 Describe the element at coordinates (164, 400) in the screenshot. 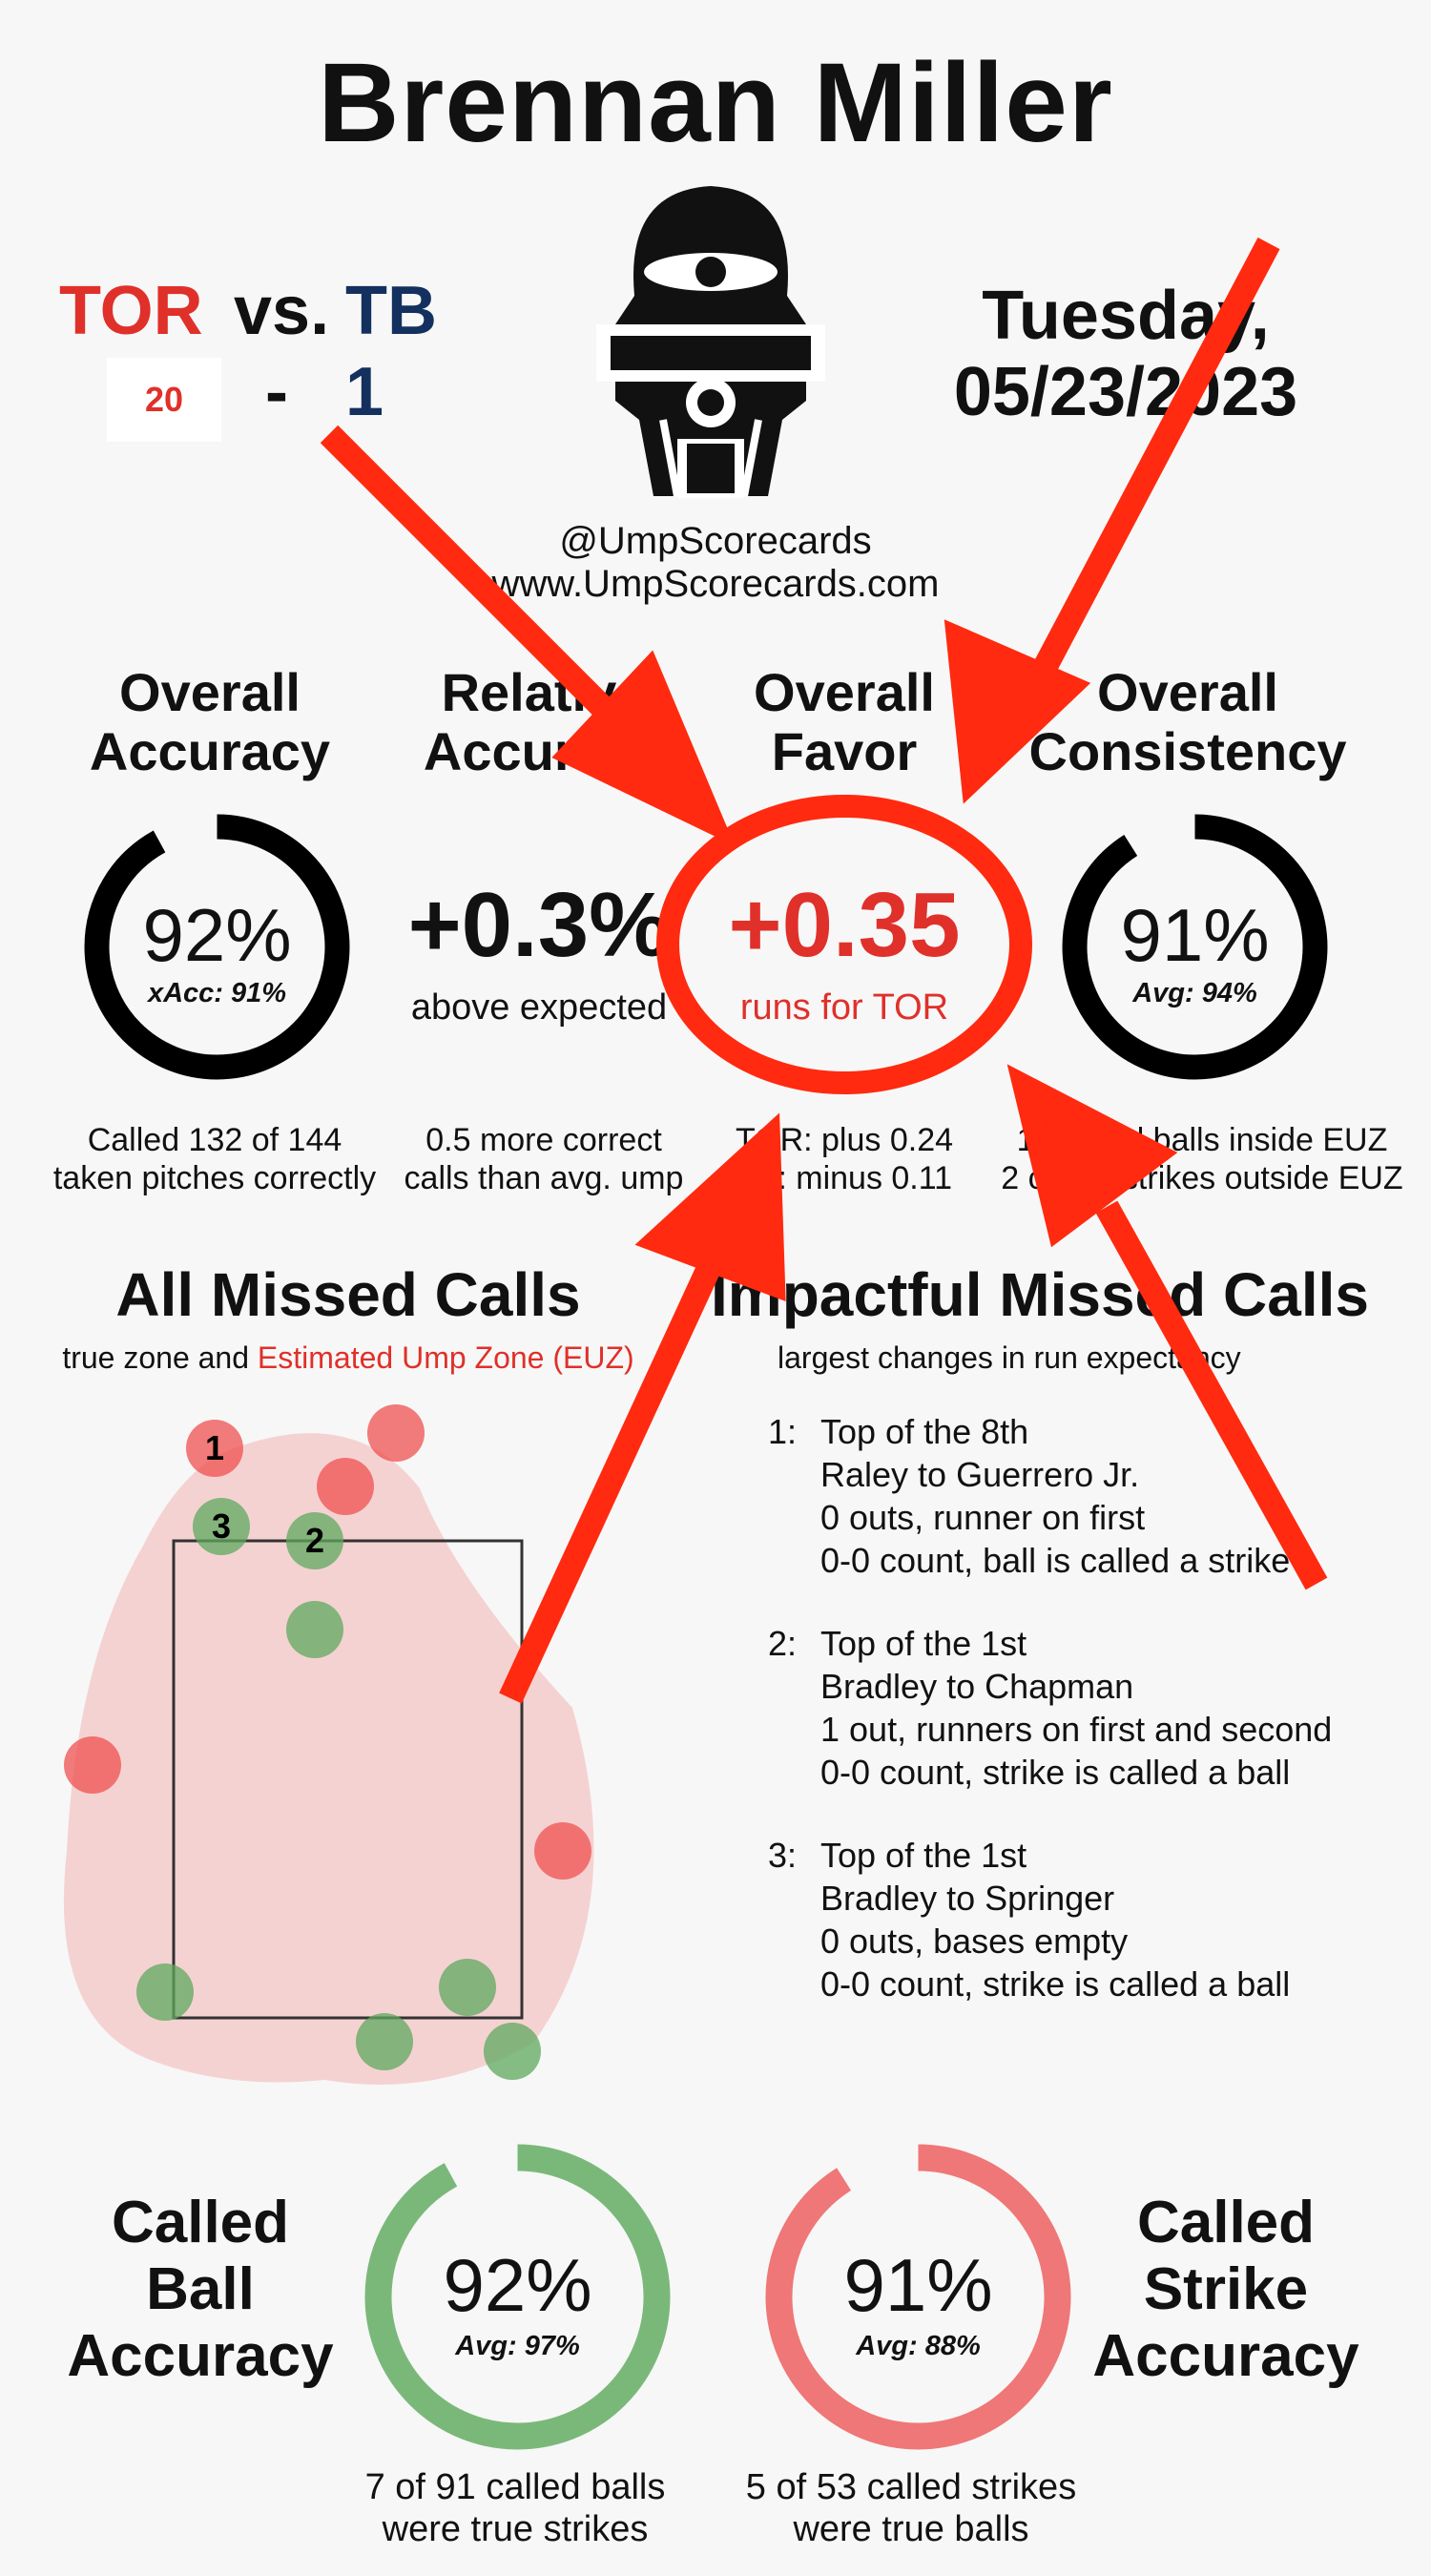

I see `home-score: 20` at that location.